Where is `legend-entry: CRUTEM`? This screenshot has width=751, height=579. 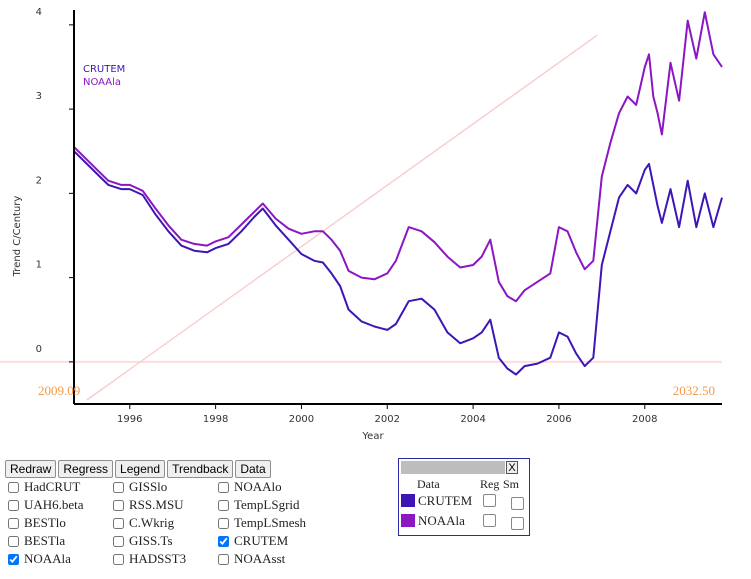 legend-entry: CRUTEM is located at coordinates (104, 69).